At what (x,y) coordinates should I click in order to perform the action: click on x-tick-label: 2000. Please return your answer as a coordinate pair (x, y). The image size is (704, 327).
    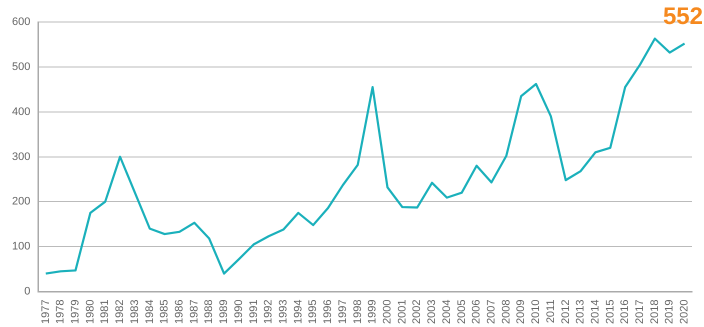
    Looking at the image, I should click on (387, 312).